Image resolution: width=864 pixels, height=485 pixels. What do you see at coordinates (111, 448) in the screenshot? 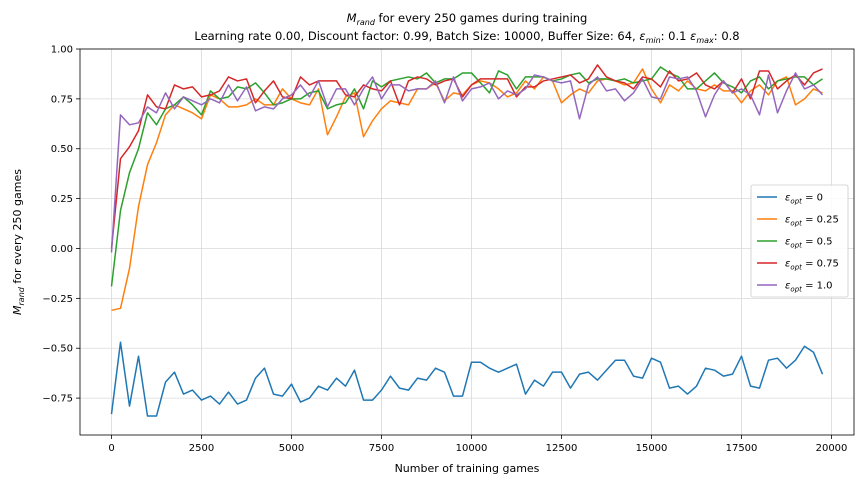
I see `x-tick-label: 0` at bounding box center [111, 448].